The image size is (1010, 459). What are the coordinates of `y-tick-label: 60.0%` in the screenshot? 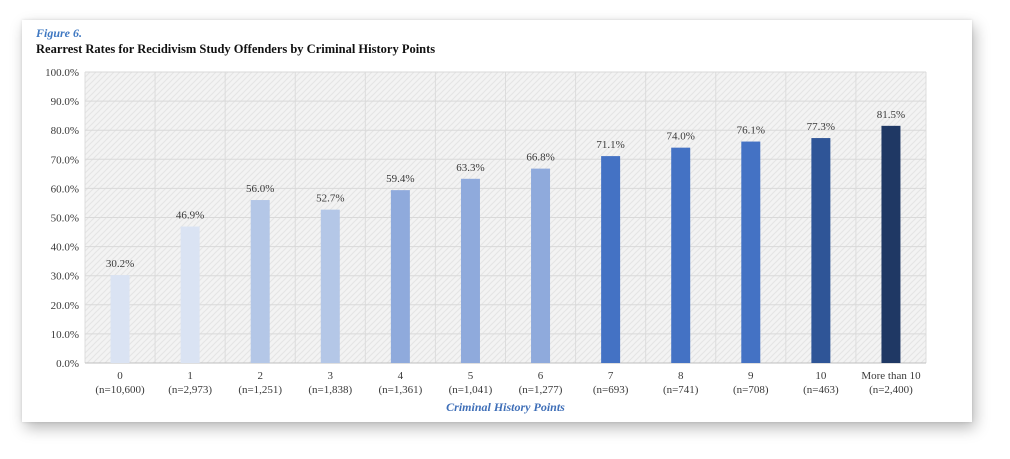 It's located at (65, 189).